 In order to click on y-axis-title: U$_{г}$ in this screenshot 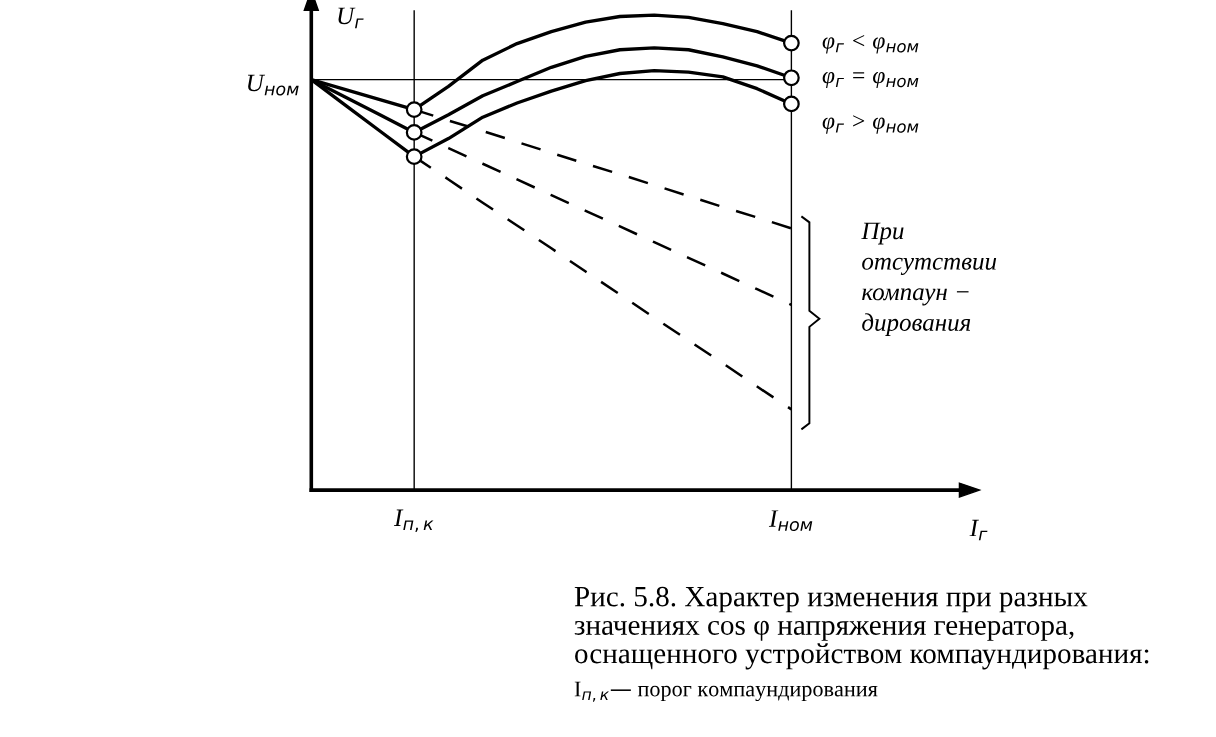, I will do `click(351, 18)`.